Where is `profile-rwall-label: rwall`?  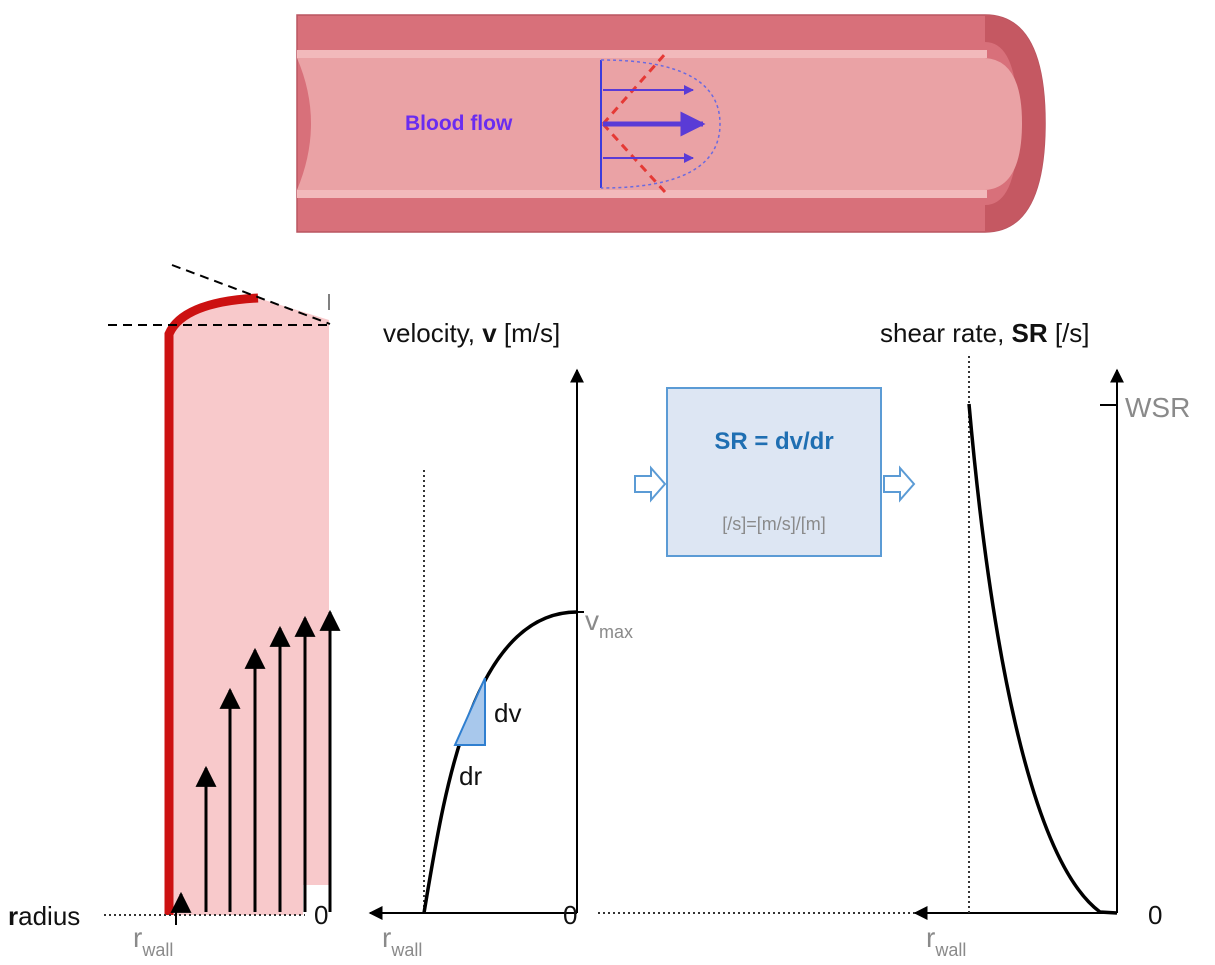
profile-rwall-label: rwall is located at coordinates (153, 941).